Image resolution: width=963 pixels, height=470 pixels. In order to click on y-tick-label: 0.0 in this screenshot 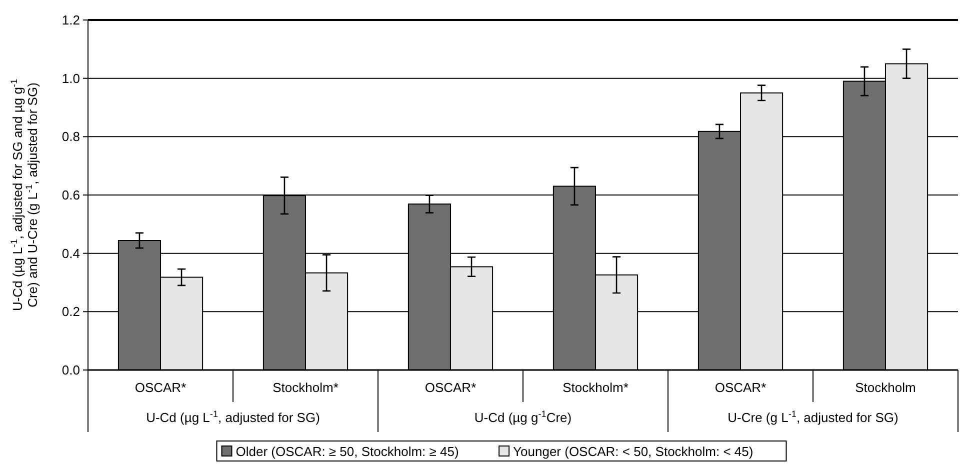, I will do `click(71, 370)`.